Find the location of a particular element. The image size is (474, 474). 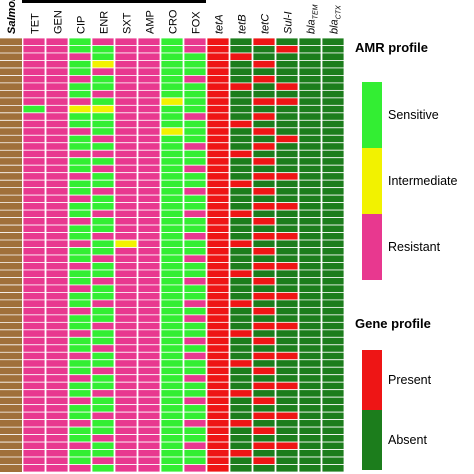

column-label-main: Sul-I is located at coordinates (289, 22).